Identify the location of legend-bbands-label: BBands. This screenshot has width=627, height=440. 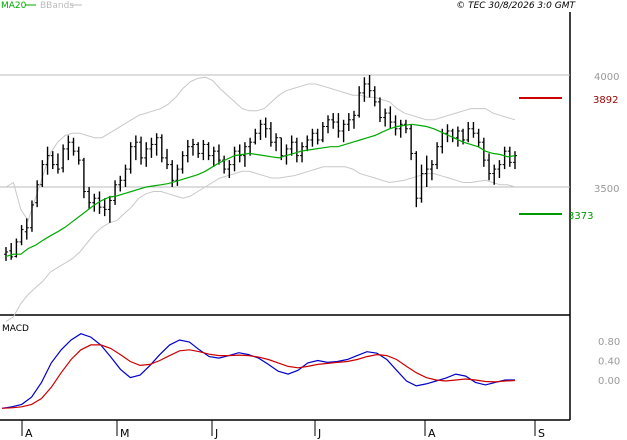
(57, 6).